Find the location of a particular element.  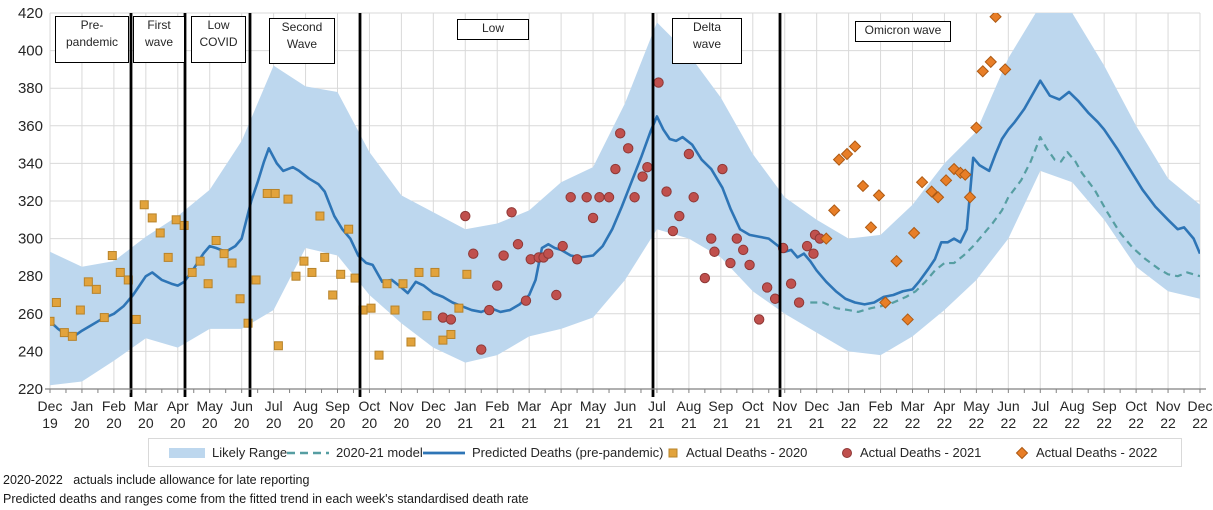

x-axis-tick-label: Jun 22 is located at coordinates (1008, 414).